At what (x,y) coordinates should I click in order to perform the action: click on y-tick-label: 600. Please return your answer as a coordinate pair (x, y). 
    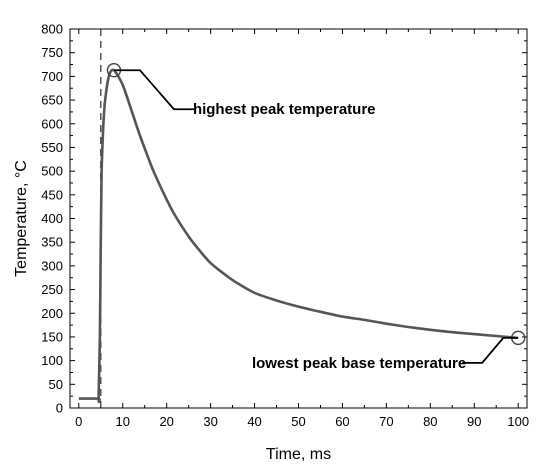
    Looking at the image, I should click on (52, 123).